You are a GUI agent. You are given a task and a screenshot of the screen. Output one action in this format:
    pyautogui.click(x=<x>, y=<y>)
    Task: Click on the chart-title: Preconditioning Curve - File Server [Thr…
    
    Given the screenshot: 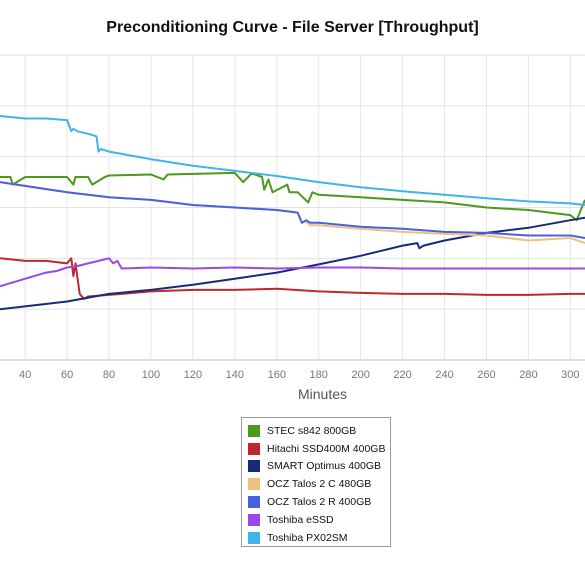 What is the action you would take?
    pyautogui.click(x=292, y=27)
    